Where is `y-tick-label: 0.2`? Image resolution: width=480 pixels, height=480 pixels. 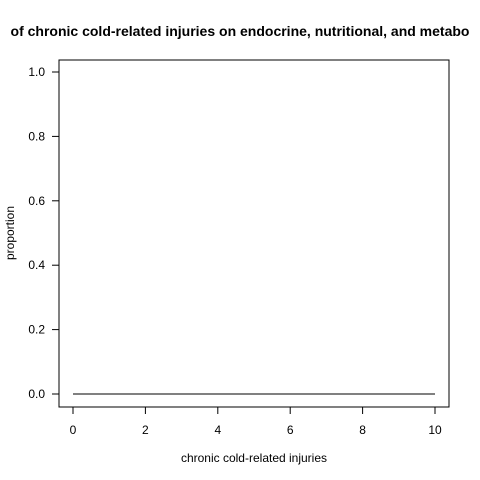
y-tick-label: 0.2 is located at coordinates (36, 330).